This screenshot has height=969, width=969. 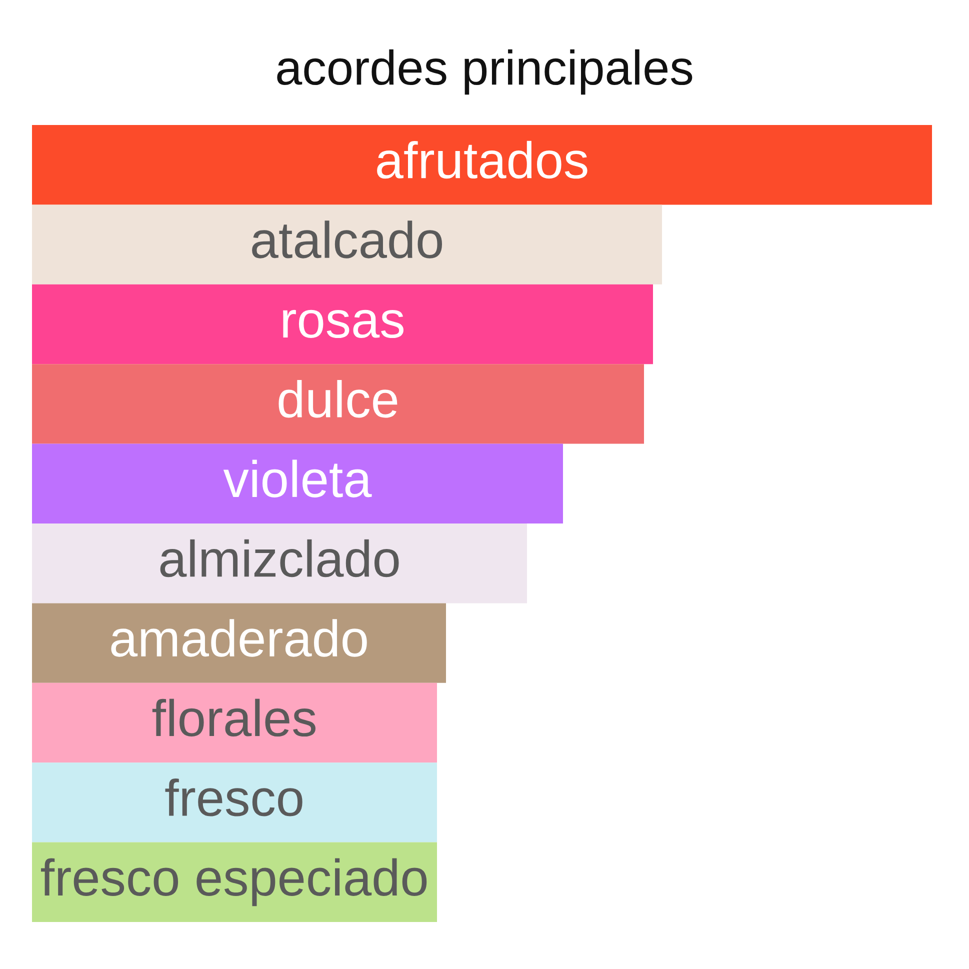 What do you see at coordinates (338, 399) in the screenshot?
I see `y-tick-label: dulce` at bounding box center [338, 399].